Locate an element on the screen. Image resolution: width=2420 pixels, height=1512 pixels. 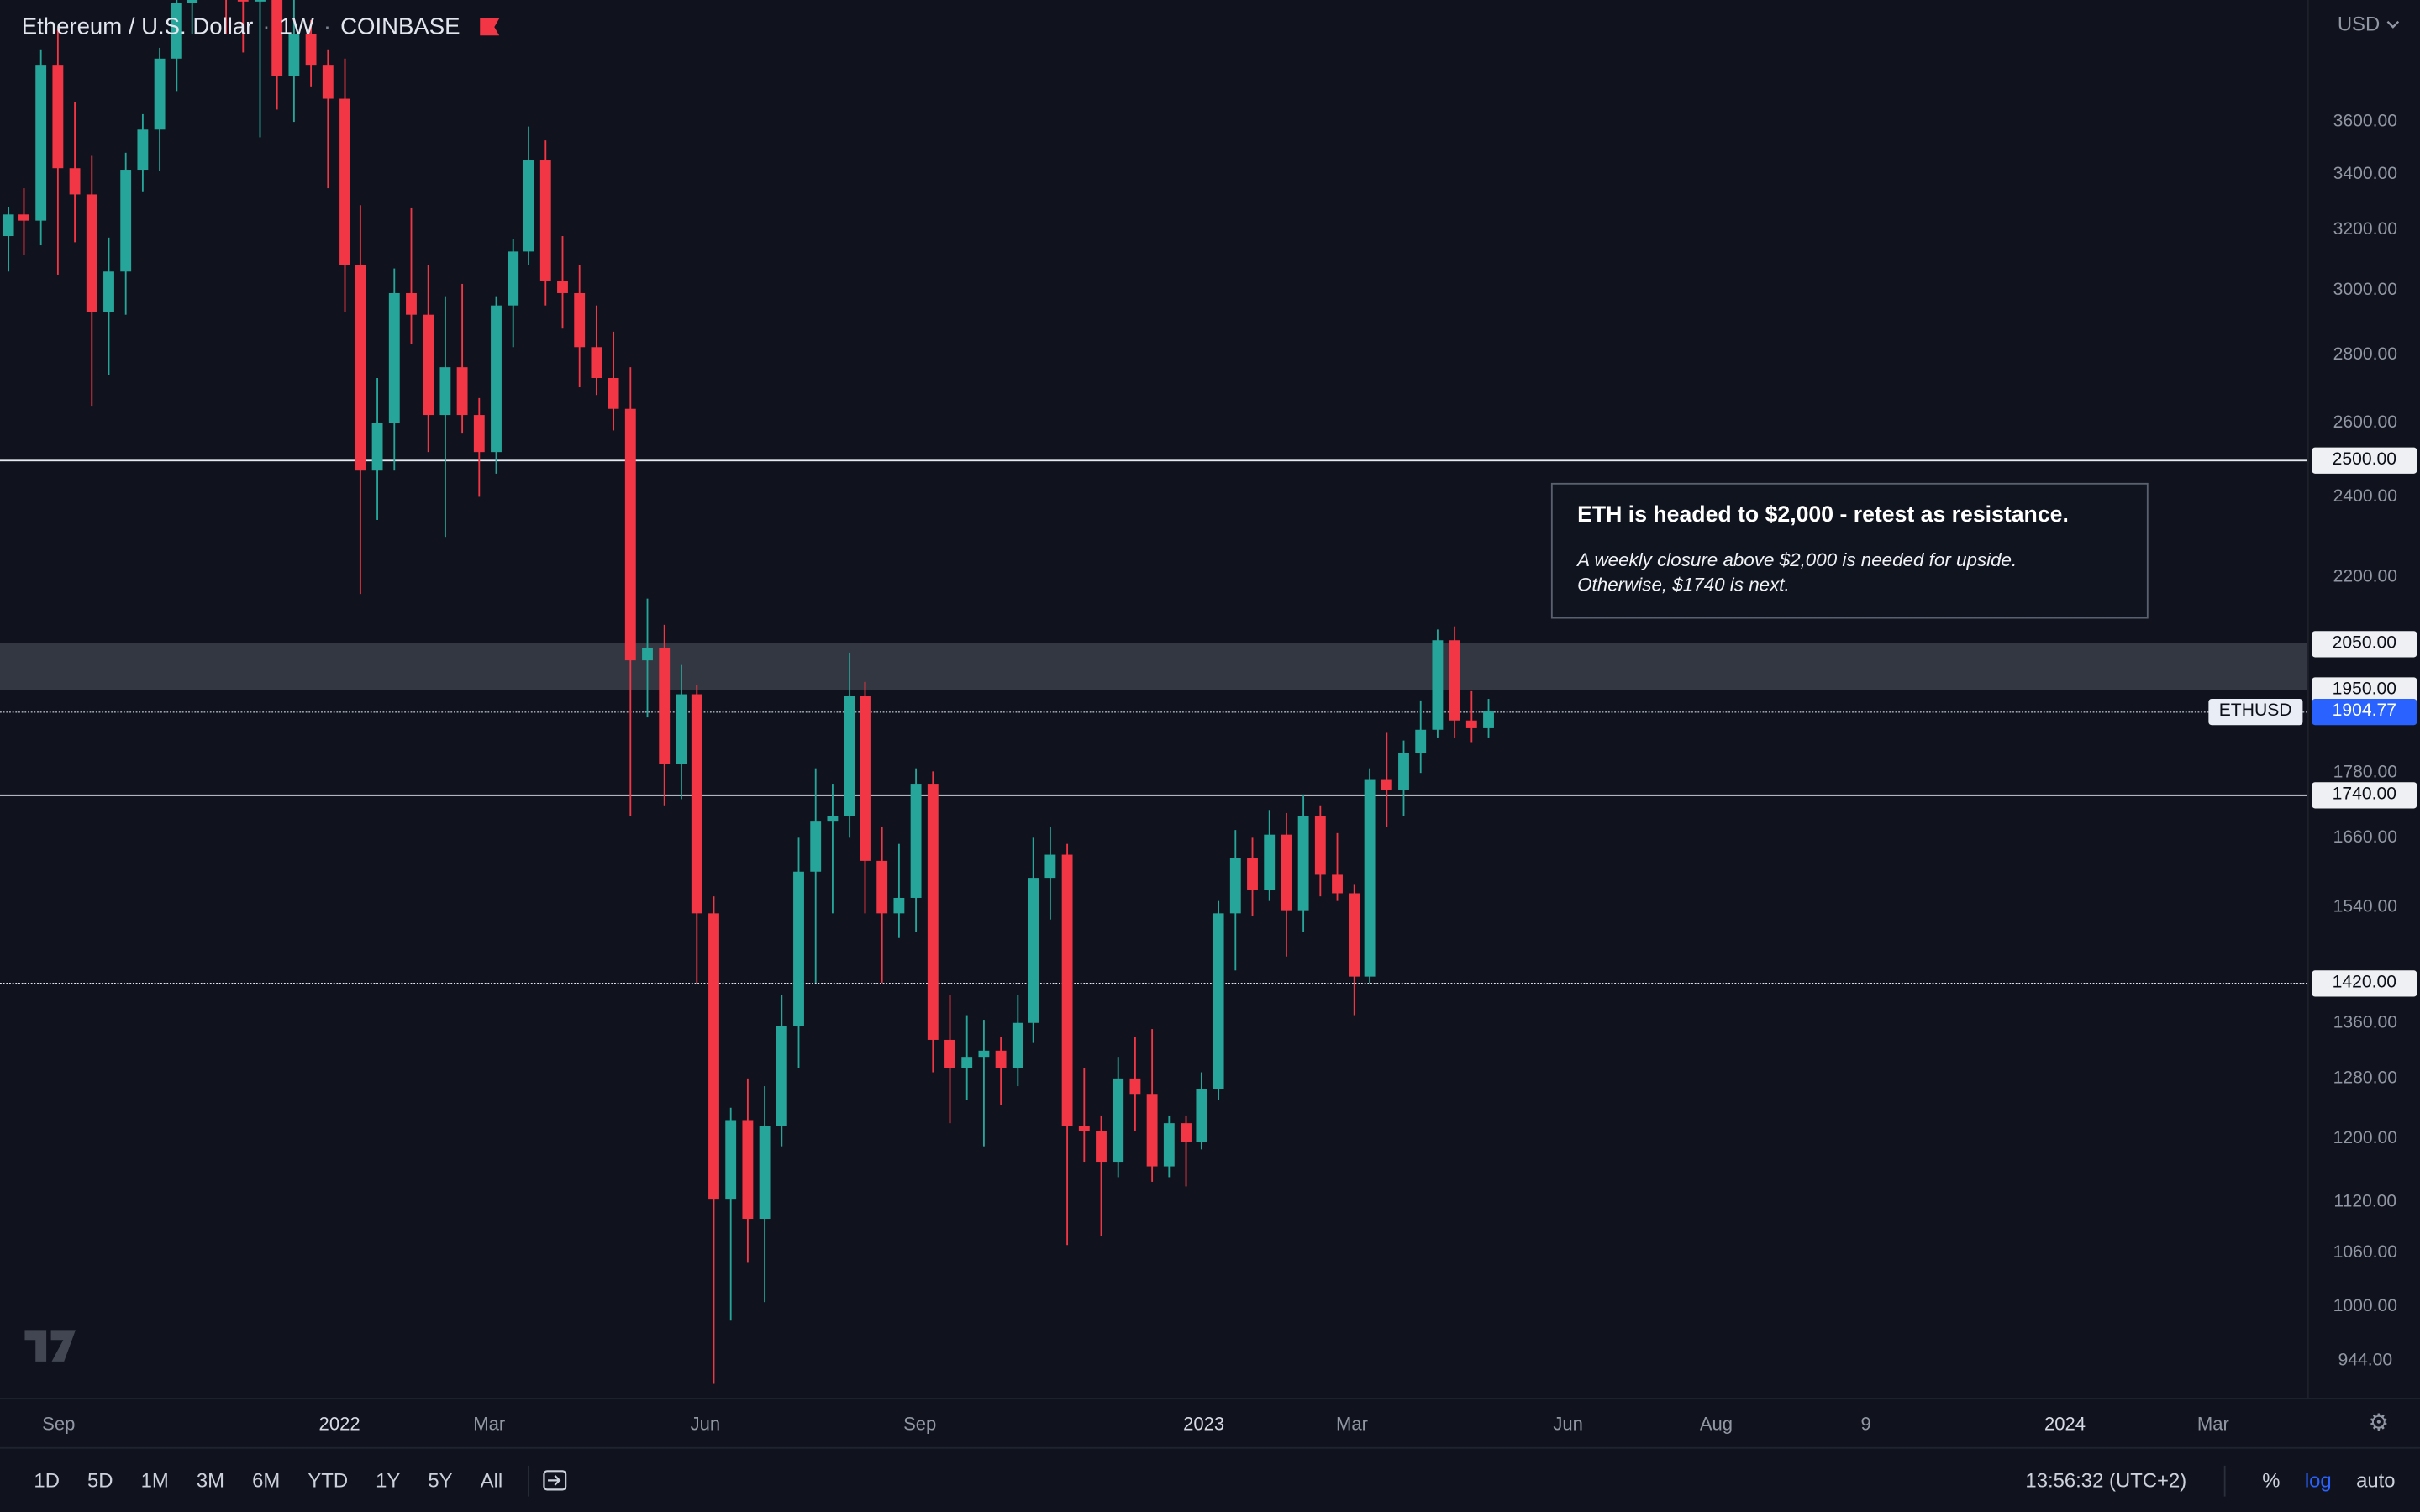
range-button-6m: 6M is located at coordinates (266, 1480).